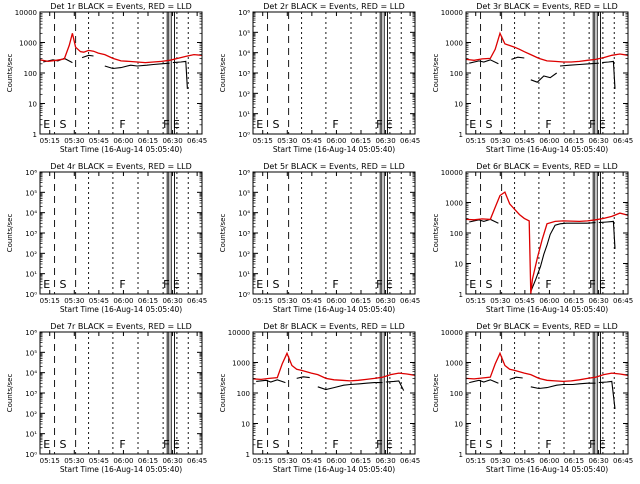 This screenshot has height=484, width=640. I want to click on panel-title: Det 8r BLACK = Events, RED = LLD, so click(334, 326).